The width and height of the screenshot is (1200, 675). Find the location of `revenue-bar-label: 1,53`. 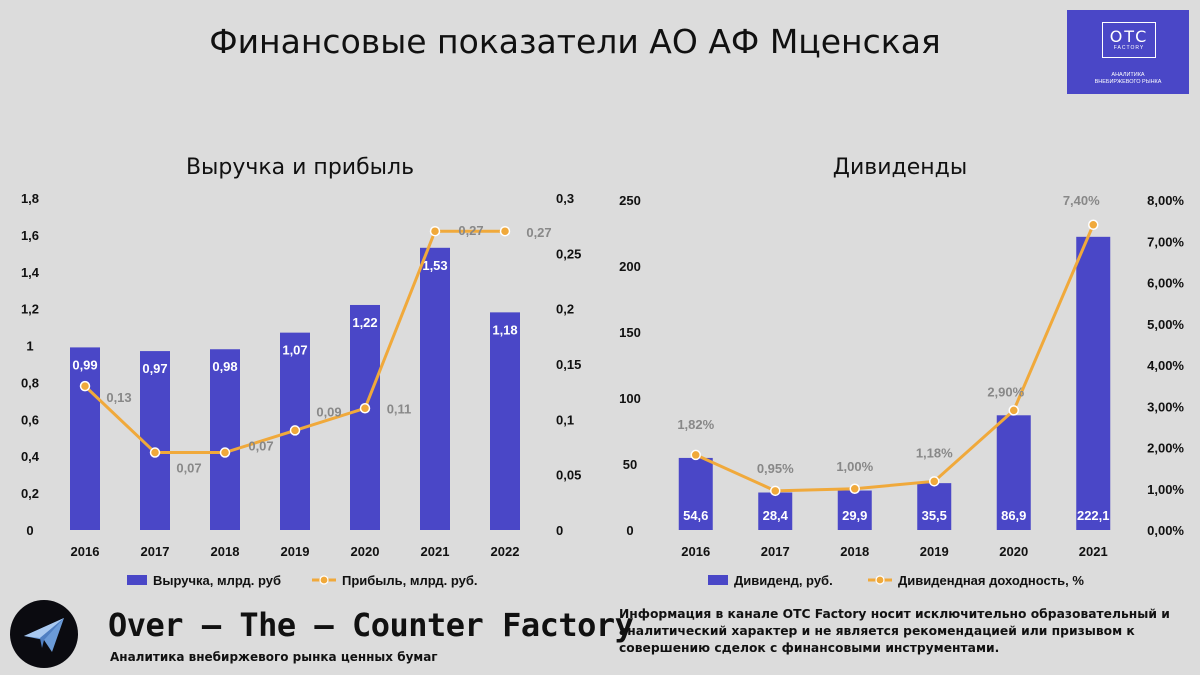

revenue-bar-label: 1,53 is located at coordinates (434, 265).